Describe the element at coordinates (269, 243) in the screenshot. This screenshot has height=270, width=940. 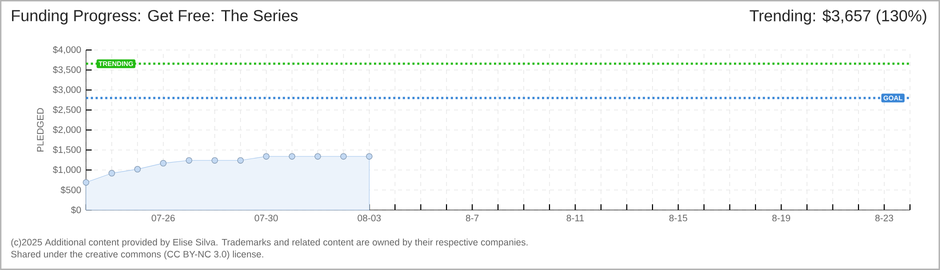
I see `text: (c)2025 Additional content provided by Elise Silva. Trademarks and related content are owned by their respective companies.` at that location.